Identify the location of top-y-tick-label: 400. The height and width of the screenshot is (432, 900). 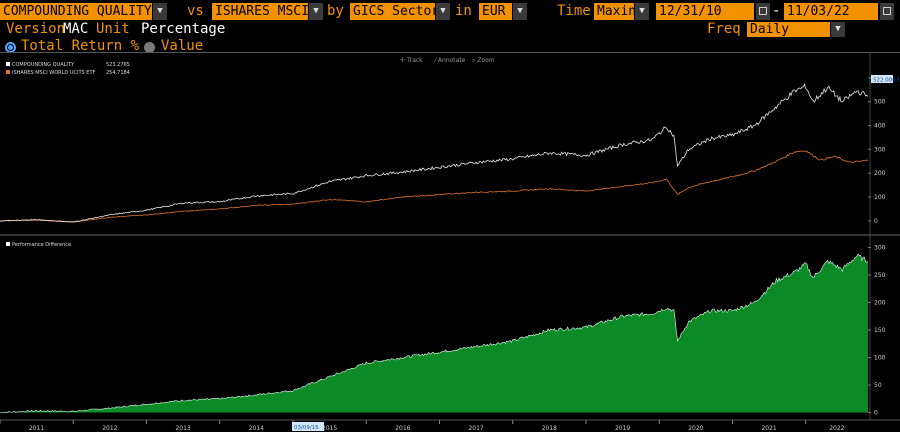
(880, 126).